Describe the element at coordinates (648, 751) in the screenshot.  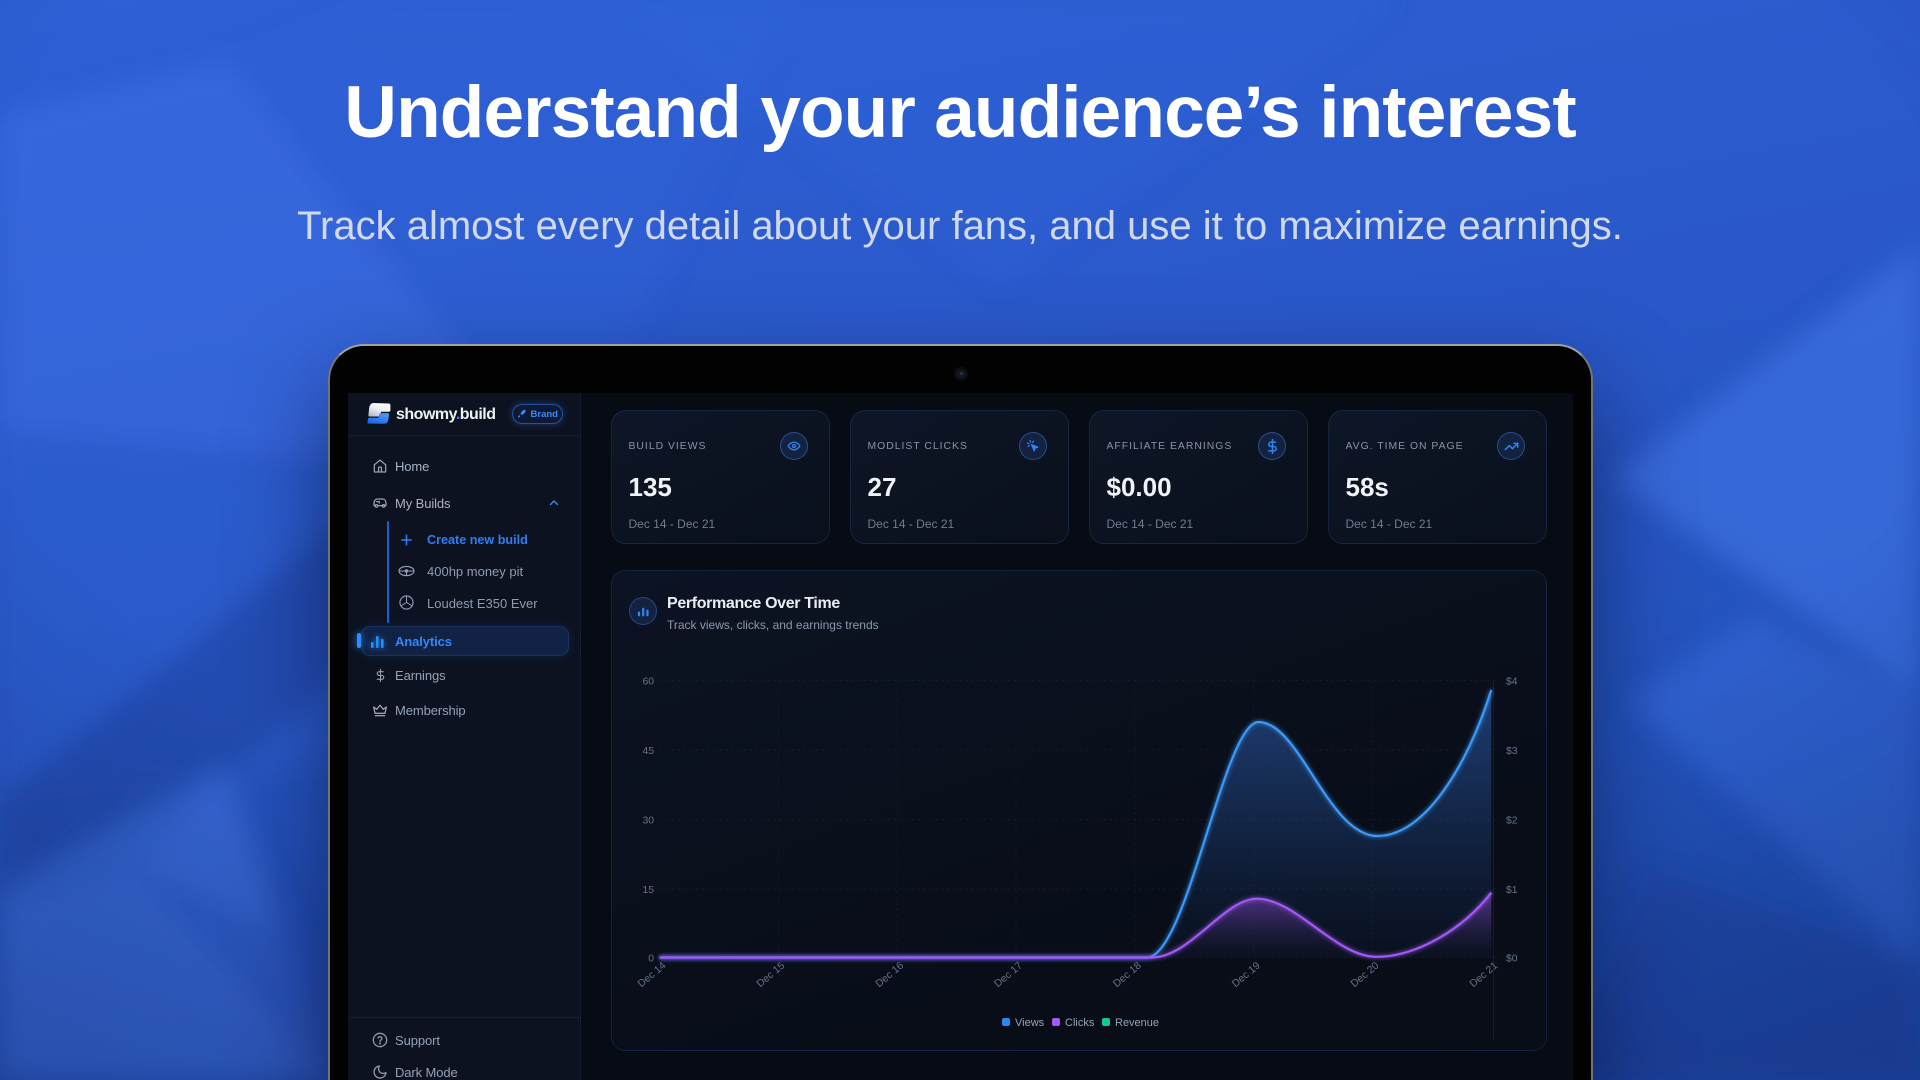
I see `svg-text: 45` at that location.